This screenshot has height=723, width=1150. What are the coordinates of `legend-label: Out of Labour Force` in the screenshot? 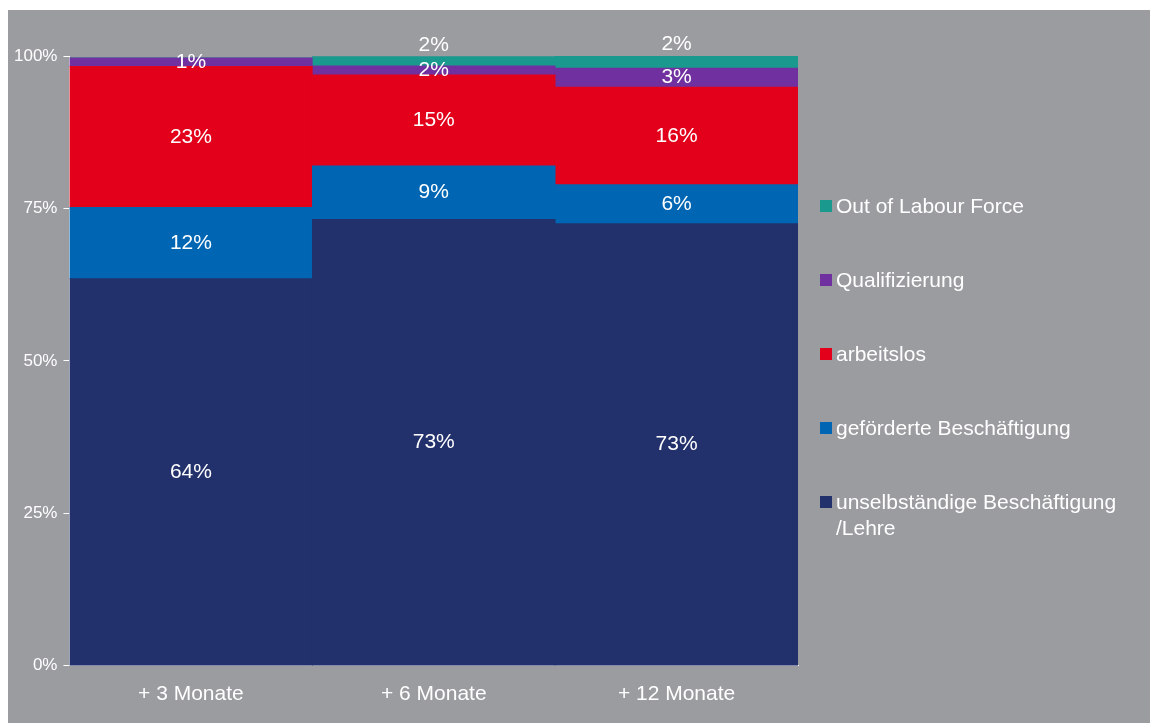 It's located at (930, 206).